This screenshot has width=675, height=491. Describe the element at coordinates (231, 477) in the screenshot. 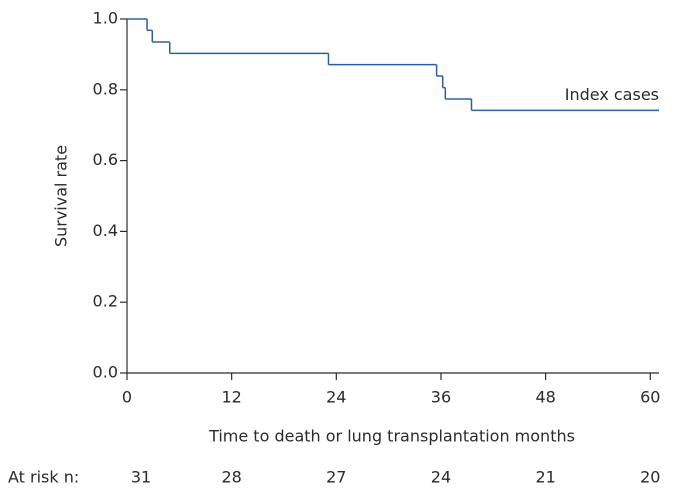

I see `at-risk-value: 28` at that location.